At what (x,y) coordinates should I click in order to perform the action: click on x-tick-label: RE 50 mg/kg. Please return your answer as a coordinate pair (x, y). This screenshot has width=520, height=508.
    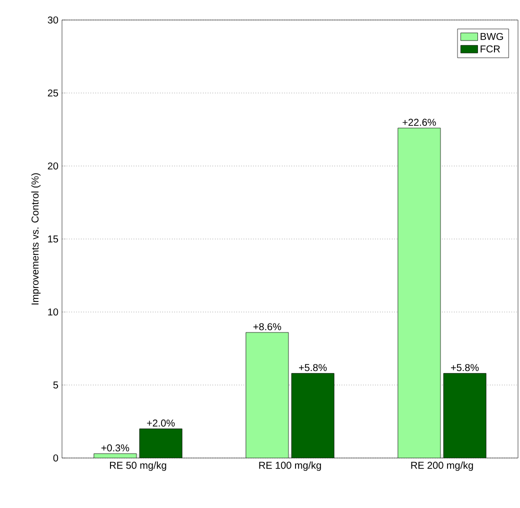
    Looking at the image, I should click on (138, 466).